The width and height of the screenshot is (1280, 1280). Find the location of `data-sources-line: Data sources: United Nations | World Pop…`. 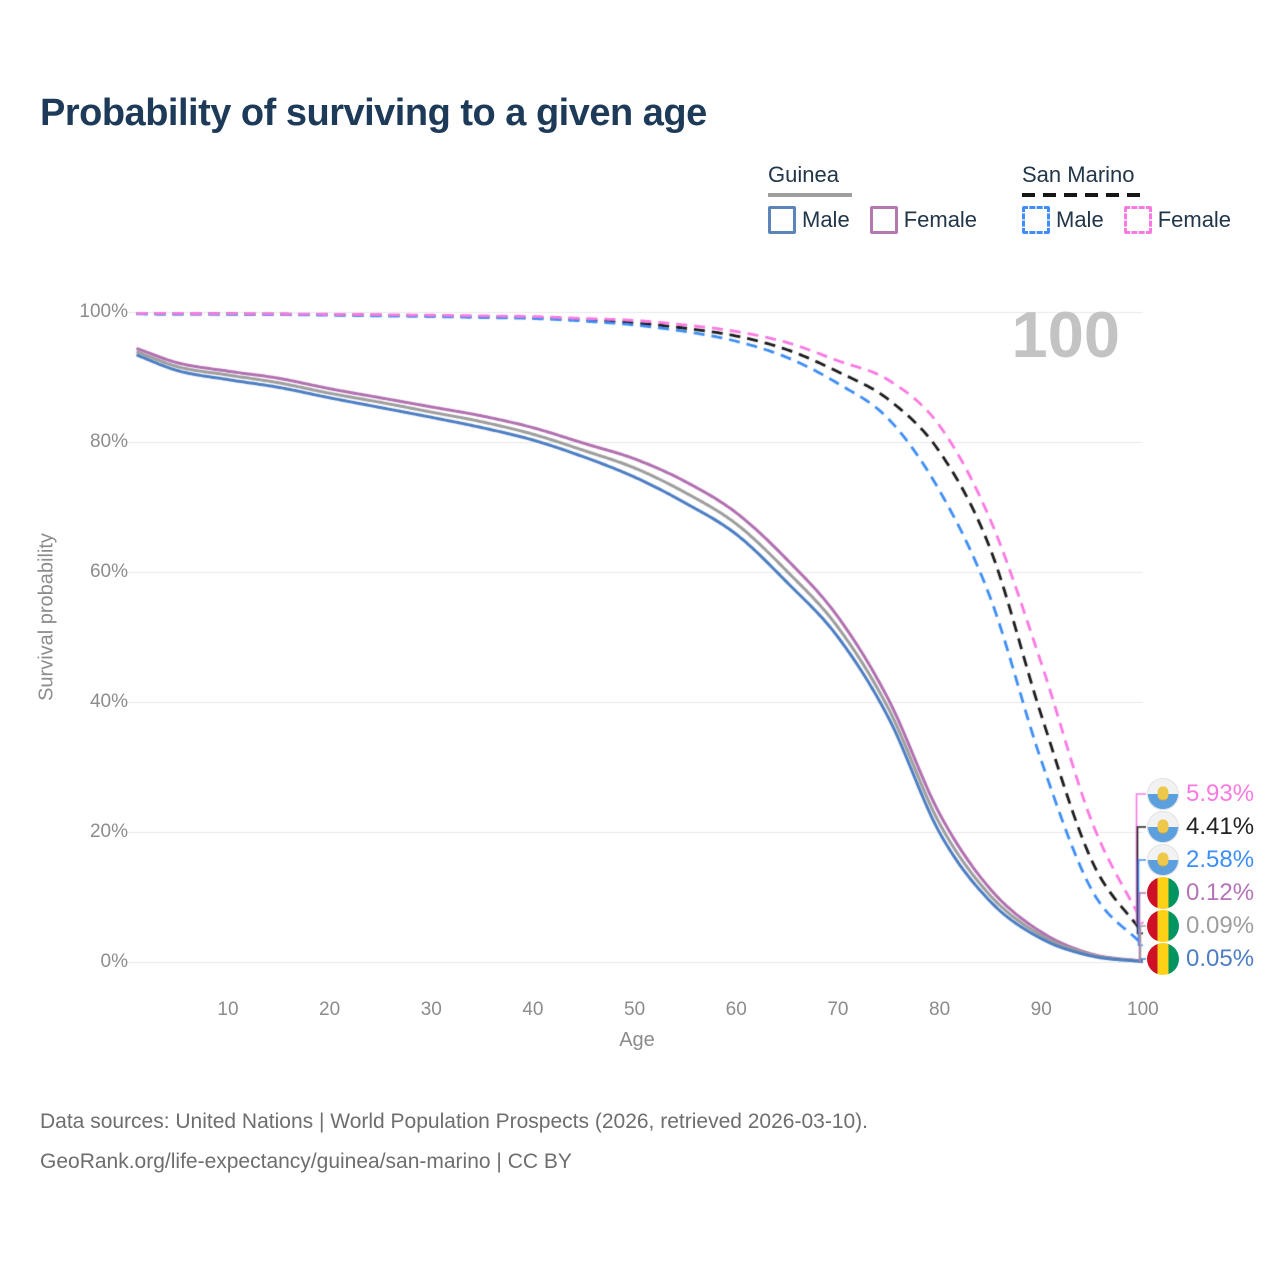

data-sources-line: Data sources: United Nations | World Pop… is located at coordinates (454, 1121).